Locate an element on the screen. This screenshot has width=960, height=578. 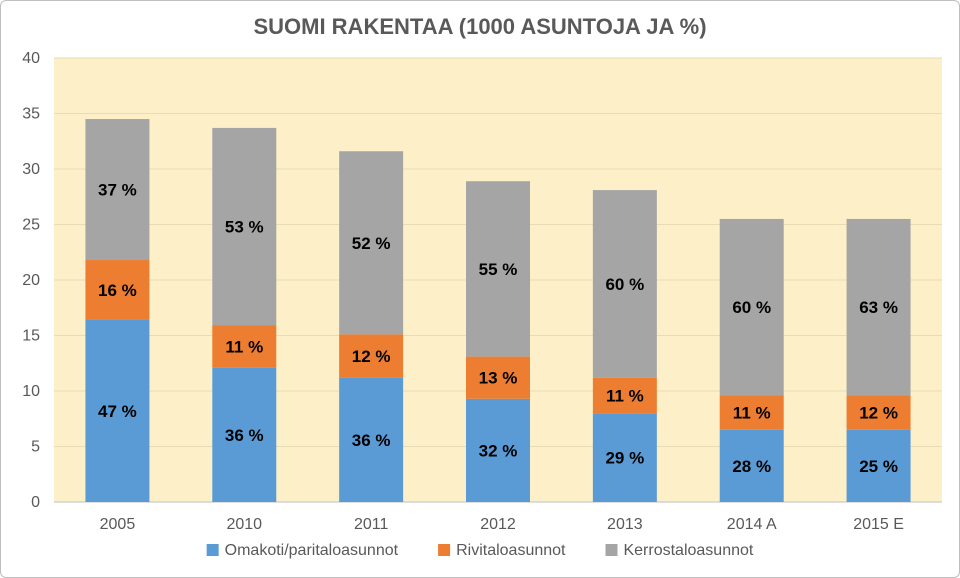
y-tick-label: 35 is located at coordinates (31, 114).